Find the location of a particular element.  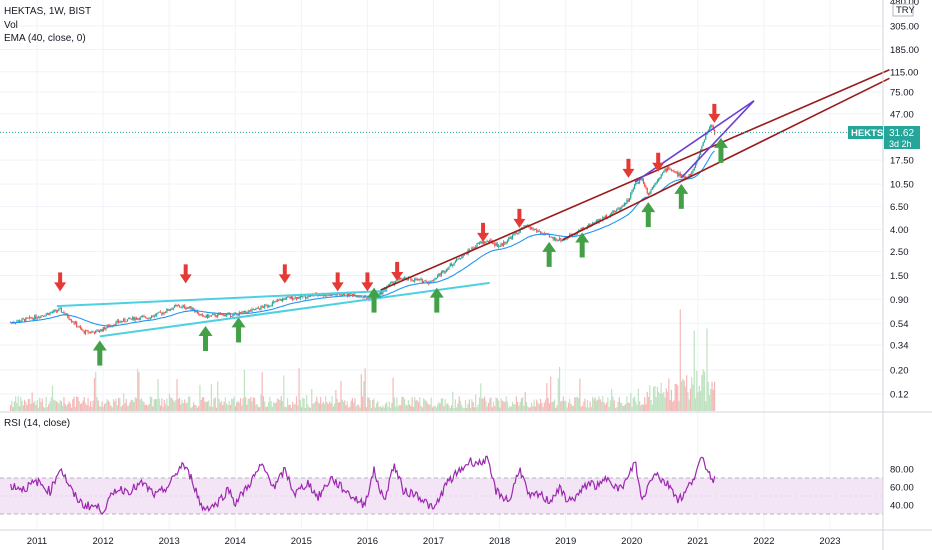

price-tick-label: 0.34 is located at coordinates (899, 346).